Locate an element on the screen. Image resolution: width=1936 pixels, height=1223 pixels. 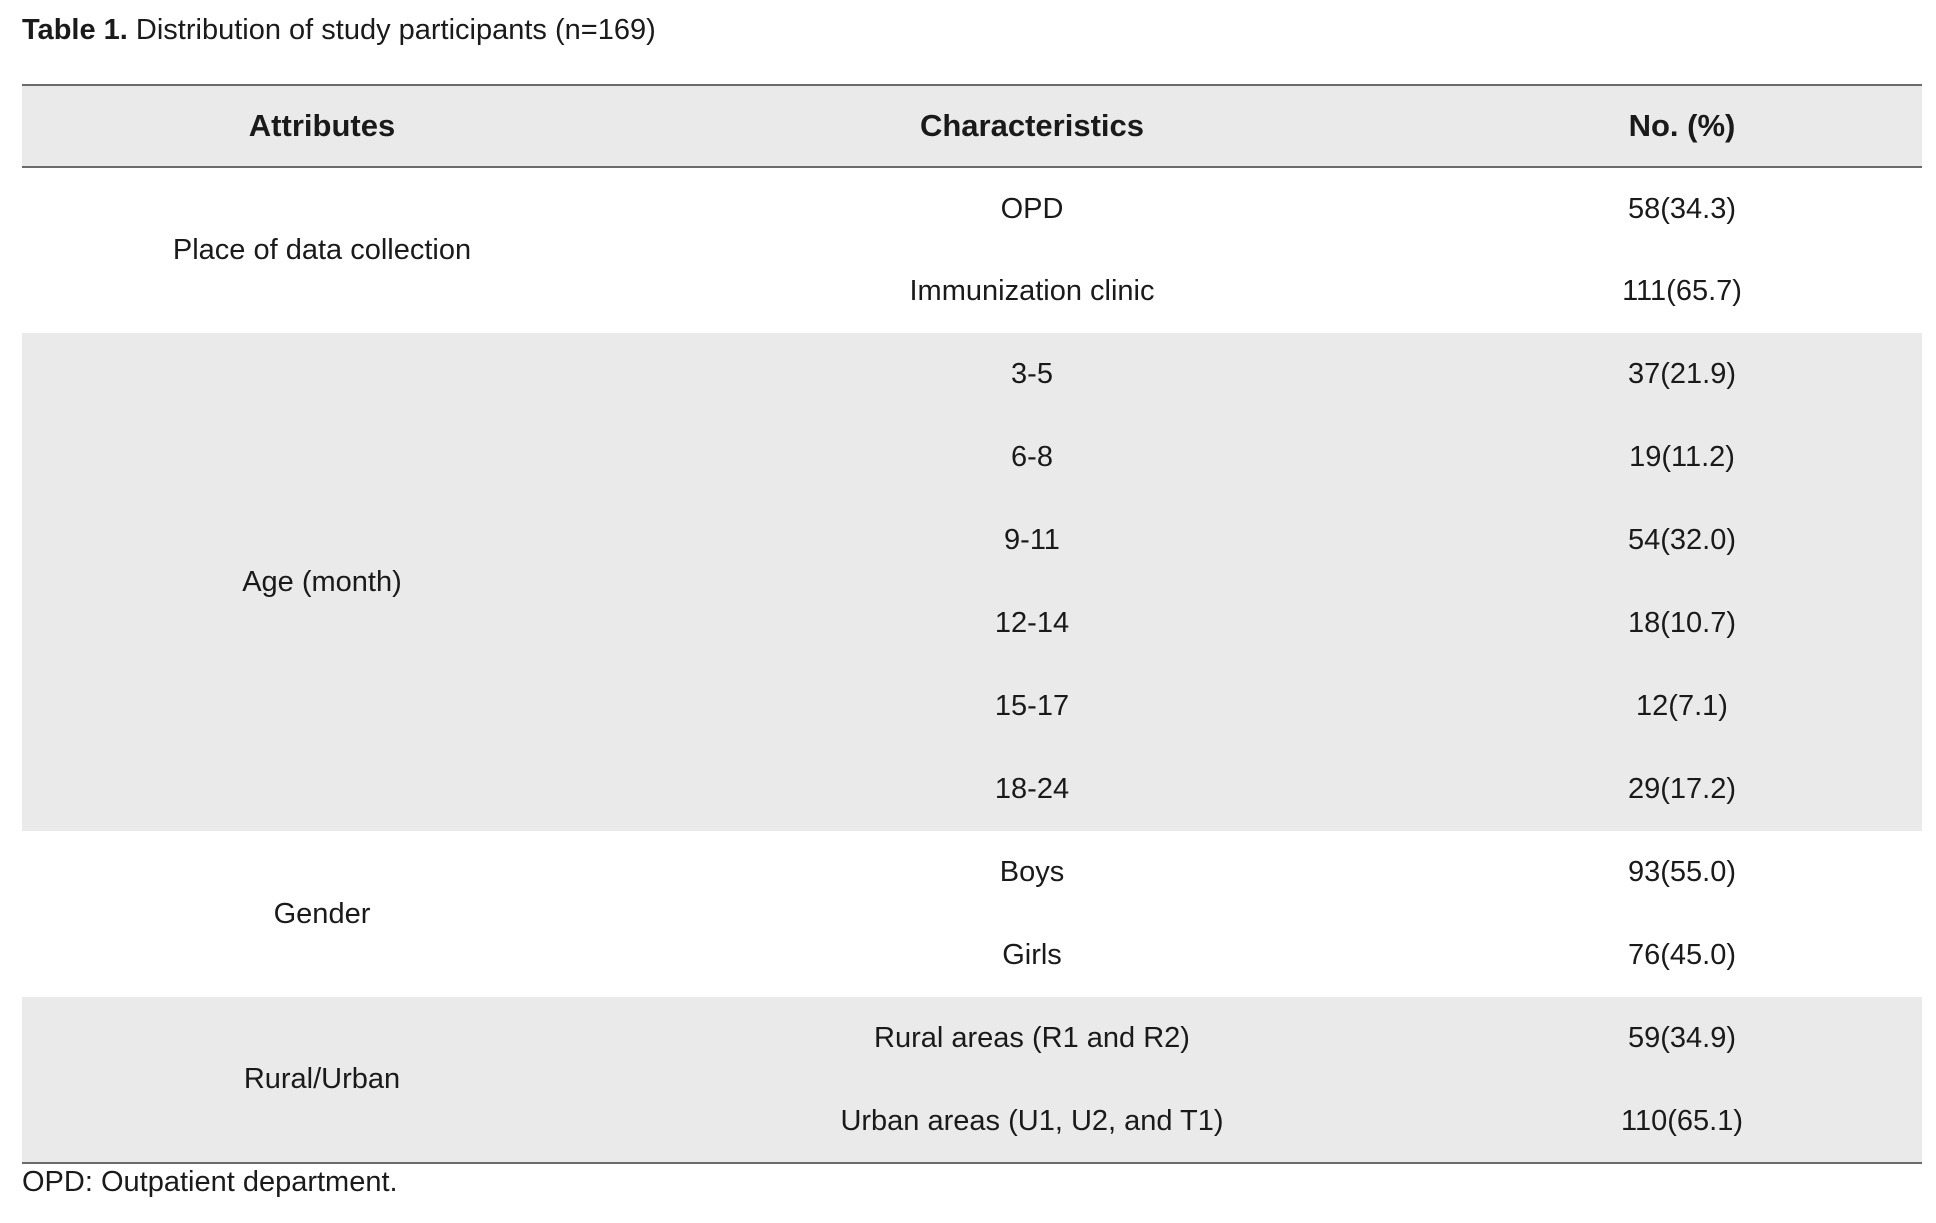
value-cell: 93(55.0) is located at coordinates (1681, 872).